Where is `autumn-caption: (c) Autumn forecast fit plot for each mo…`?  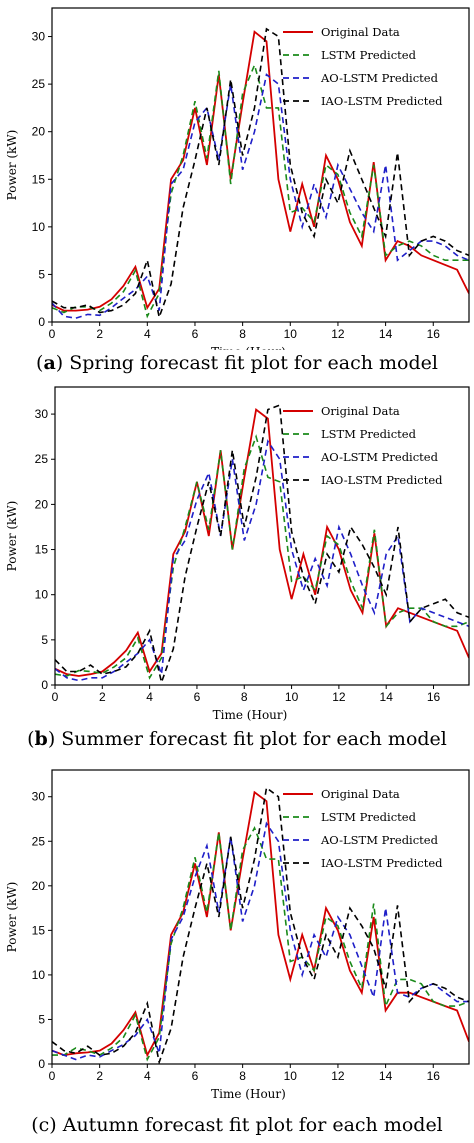 autumn-caption: (c) Autumn forecast fit plot for each mo… is located at coordinates (237, 1125).